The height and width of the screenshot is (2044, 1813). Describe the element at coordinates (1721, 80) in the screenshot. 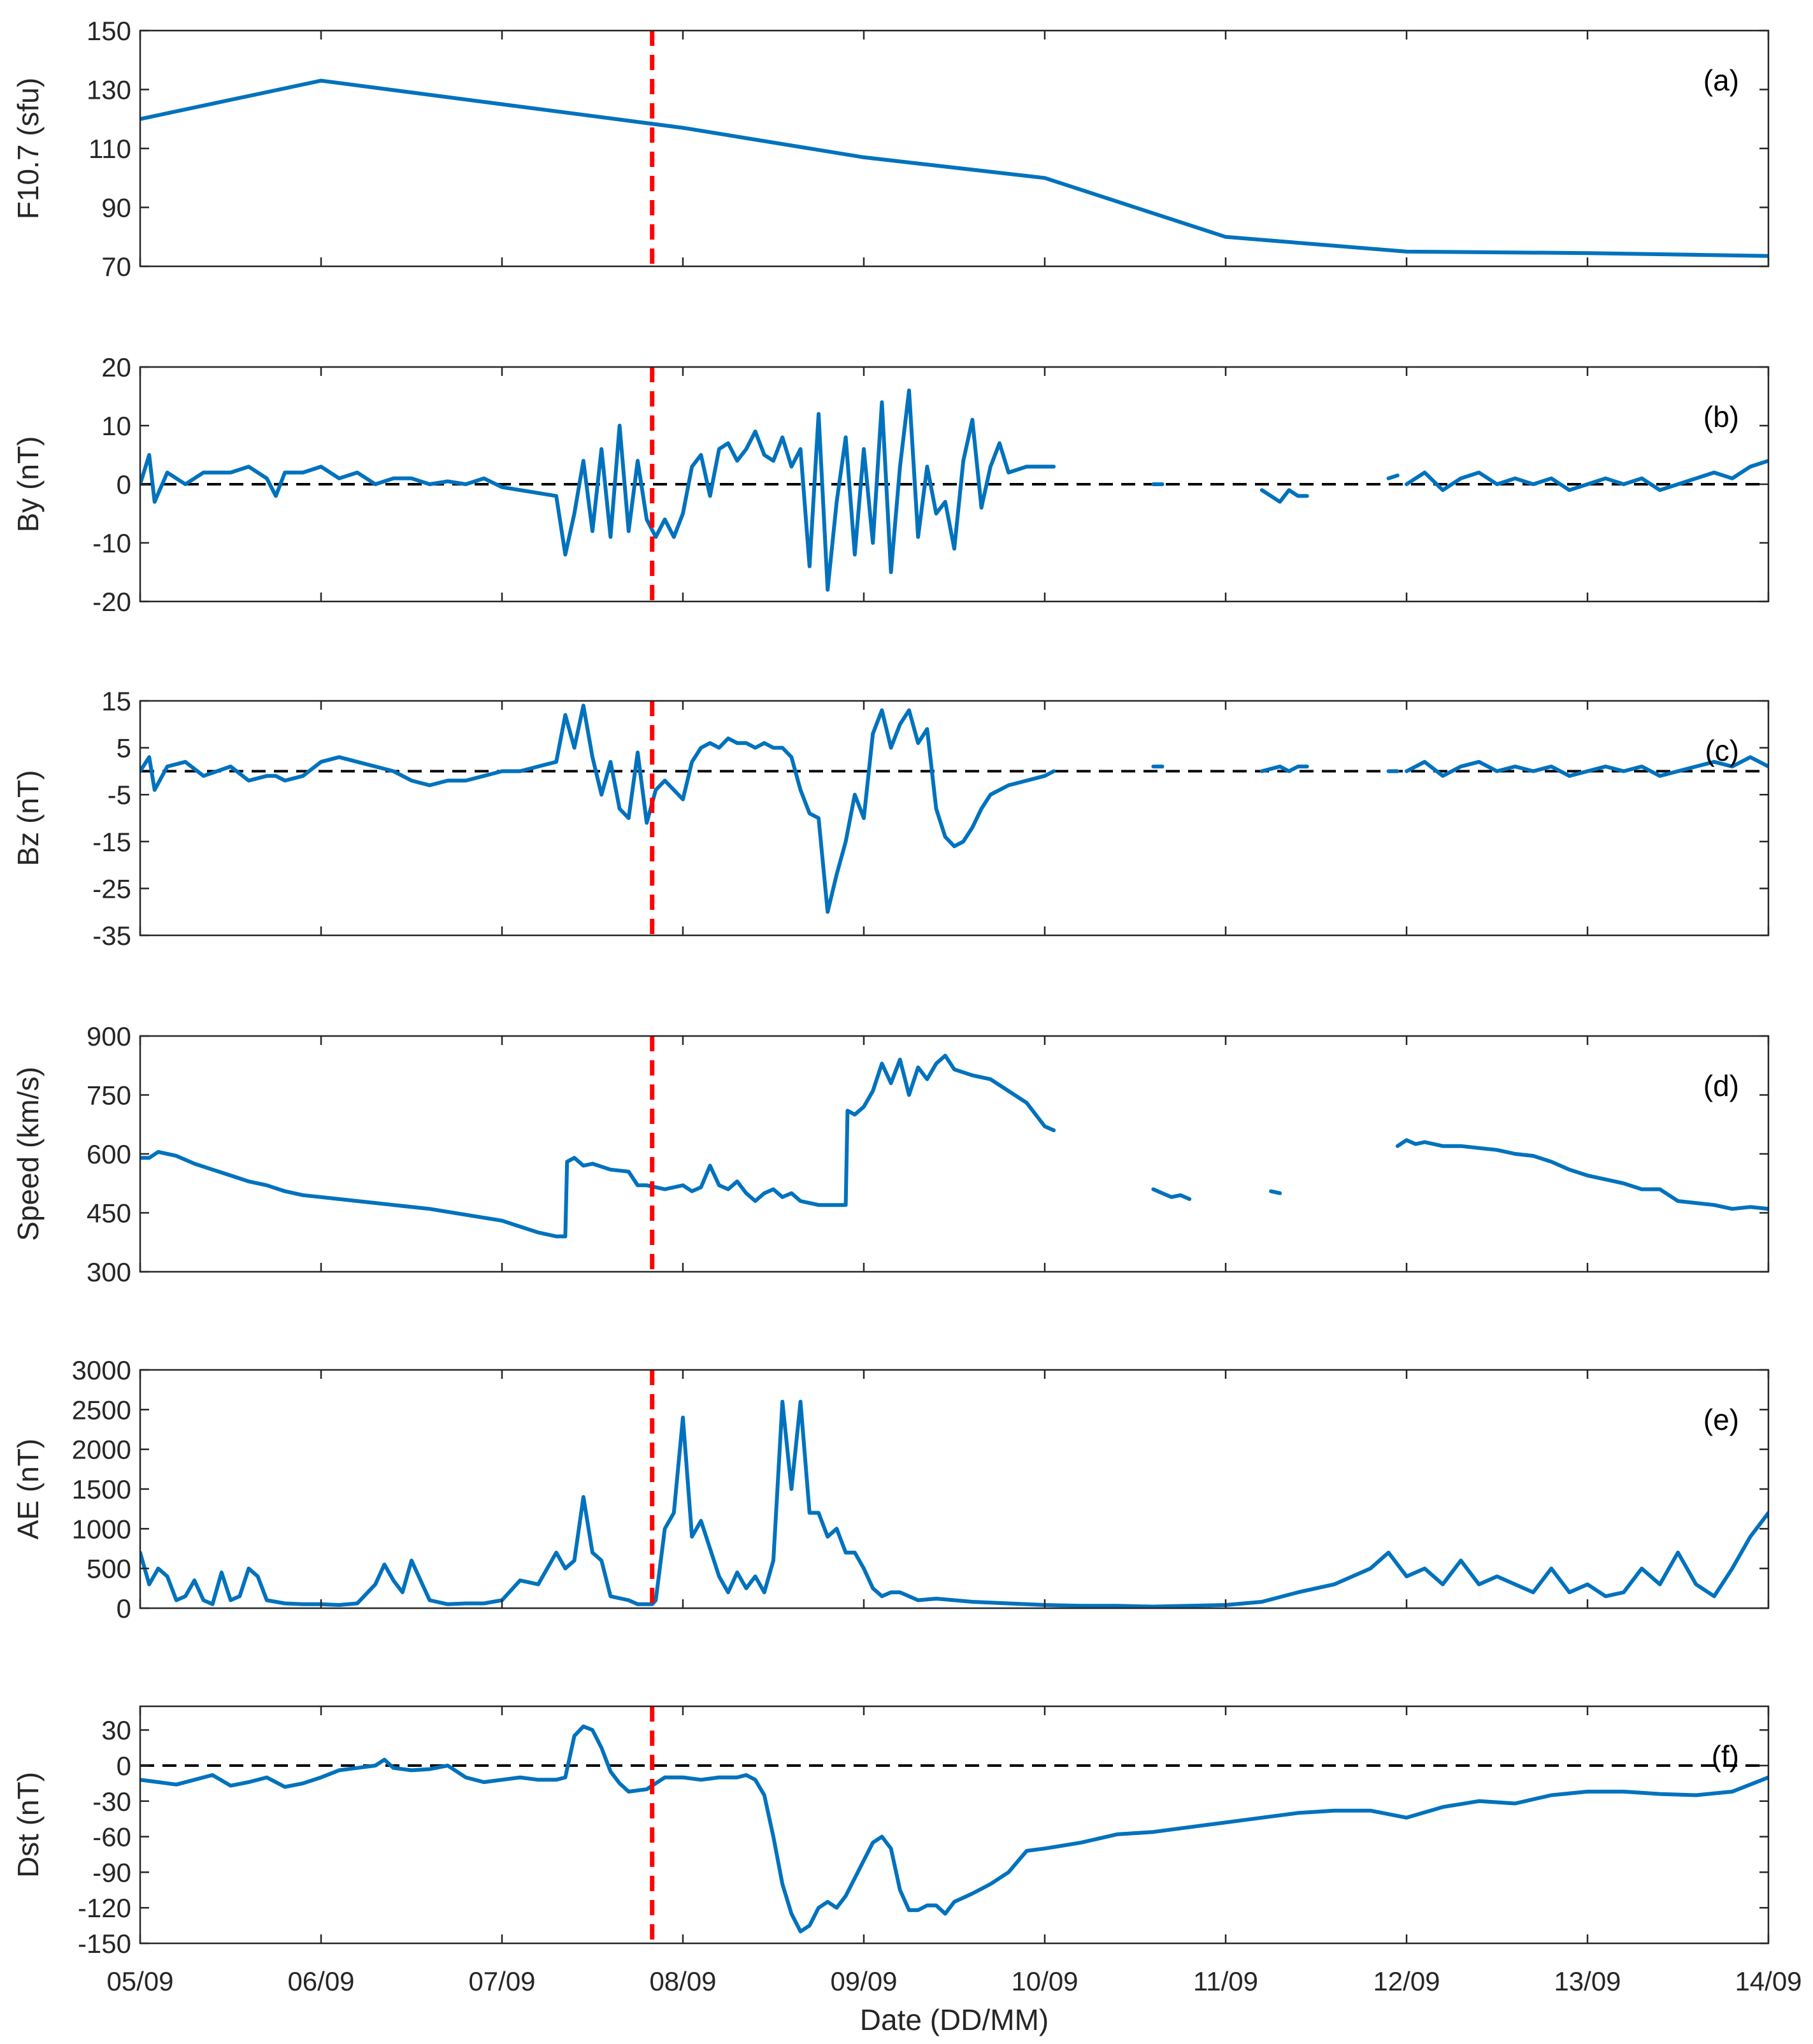

I see `panel-tag: (a)` at that location.